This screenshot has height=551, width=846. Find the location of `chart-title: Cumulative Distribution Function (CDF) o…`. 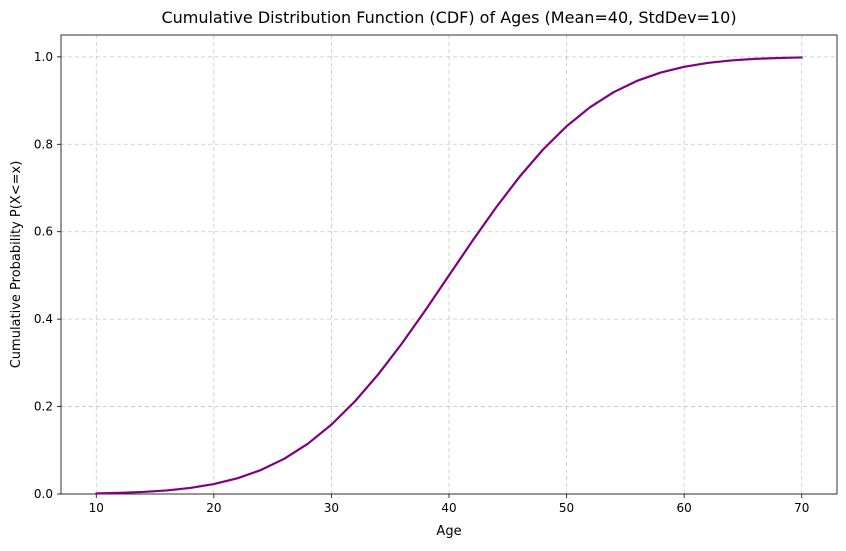

chart-title: Cumulative Distribution Function (CDF) o… is located at coordinates (448, 17).